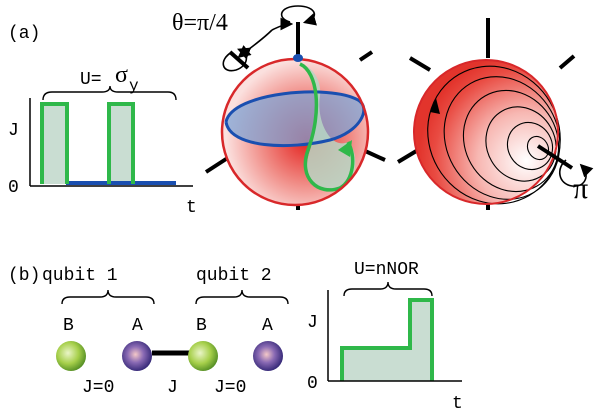  Describe the element at coordinates (80, 276) in the screenshot. I see `qubit1-label: qubit 1` at that location.